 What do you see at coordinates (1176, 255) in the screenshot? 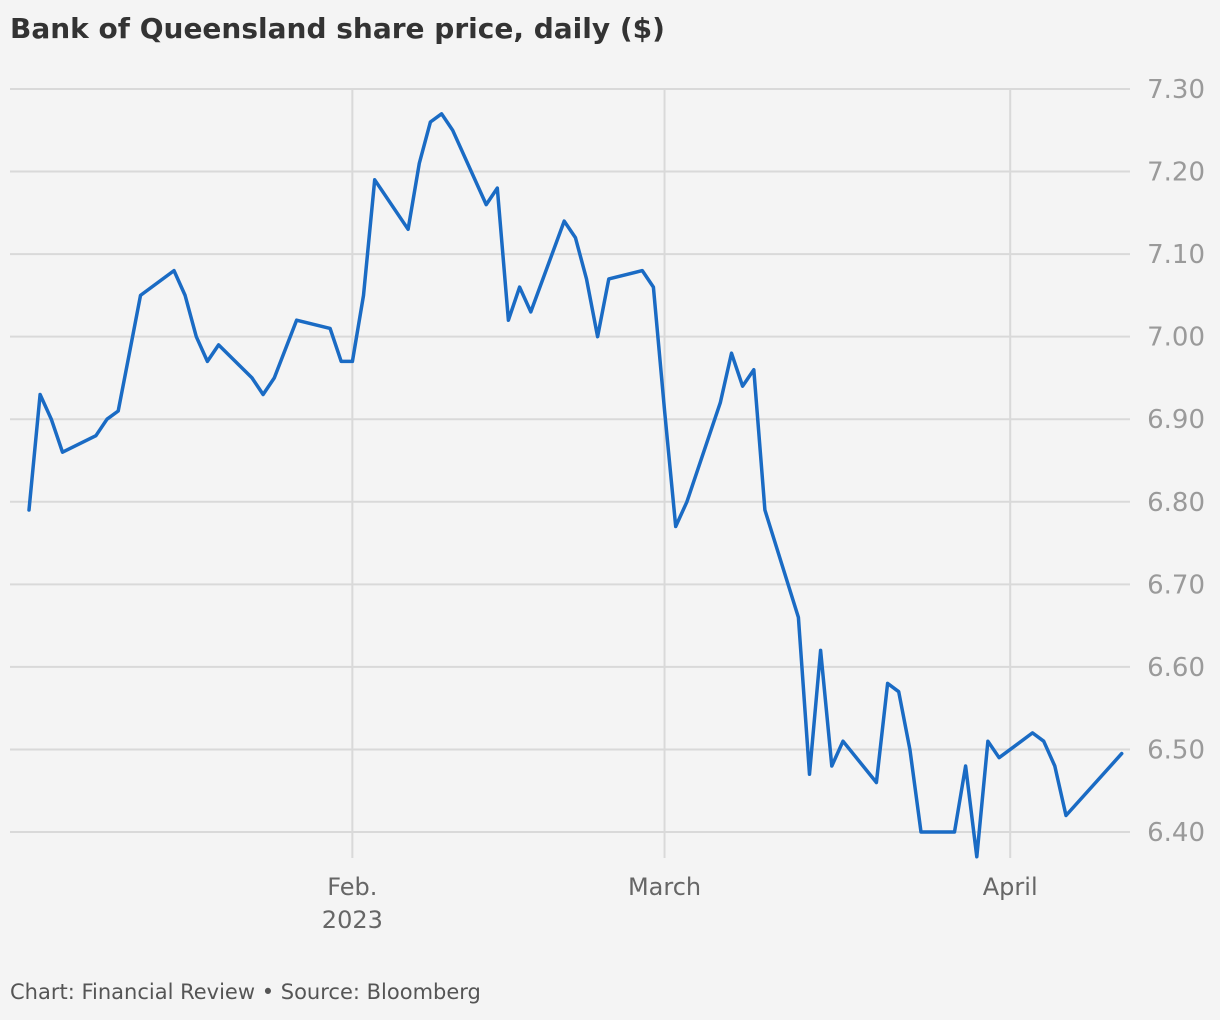
I see `y-tick-label: 7.10` at bounding box center [1176, 255].